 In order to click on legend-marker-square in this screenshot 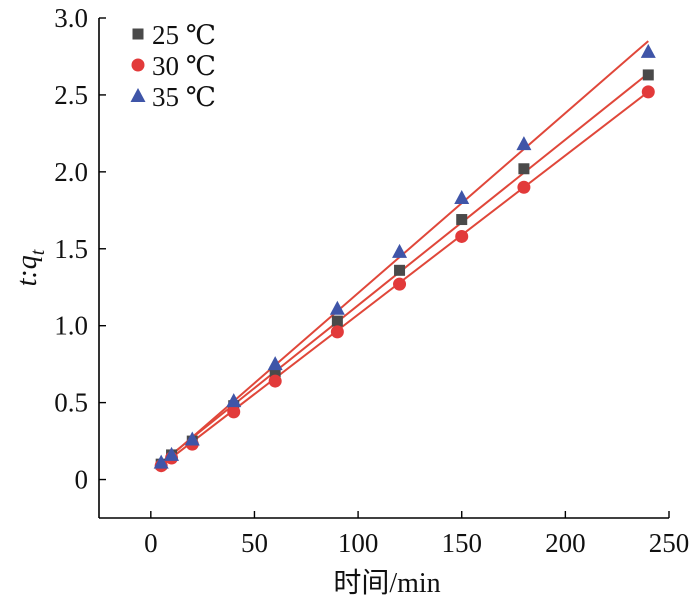, I will do `click(138, 34)`.